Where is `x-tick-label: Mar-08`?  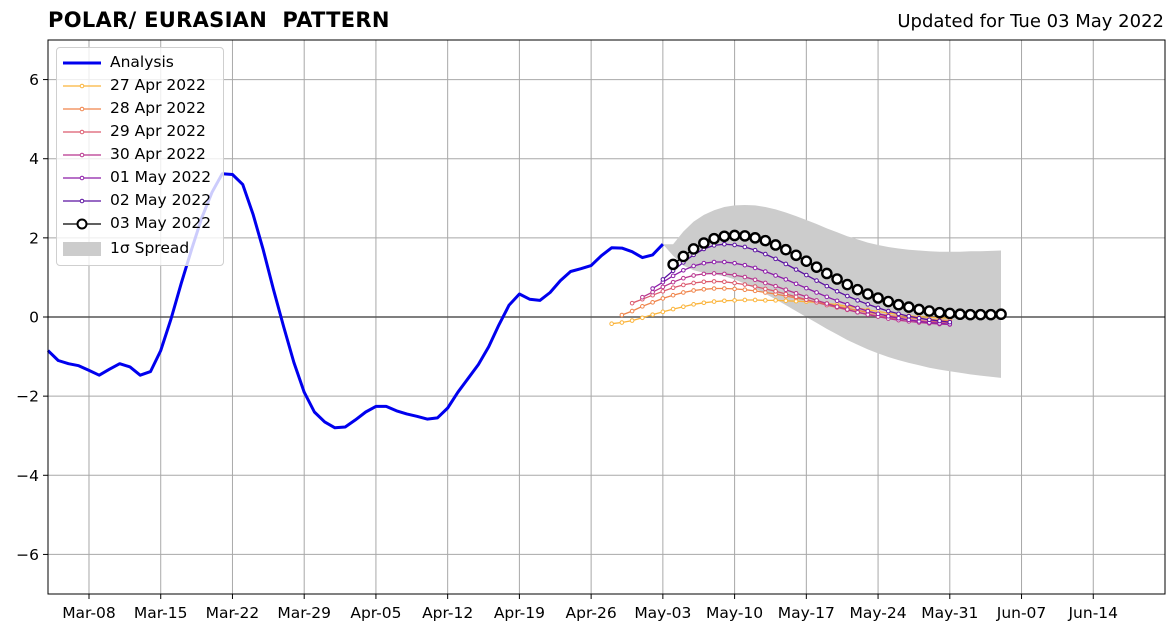 x-tick-label: Mar-08 is located at coordinates (89, 613).